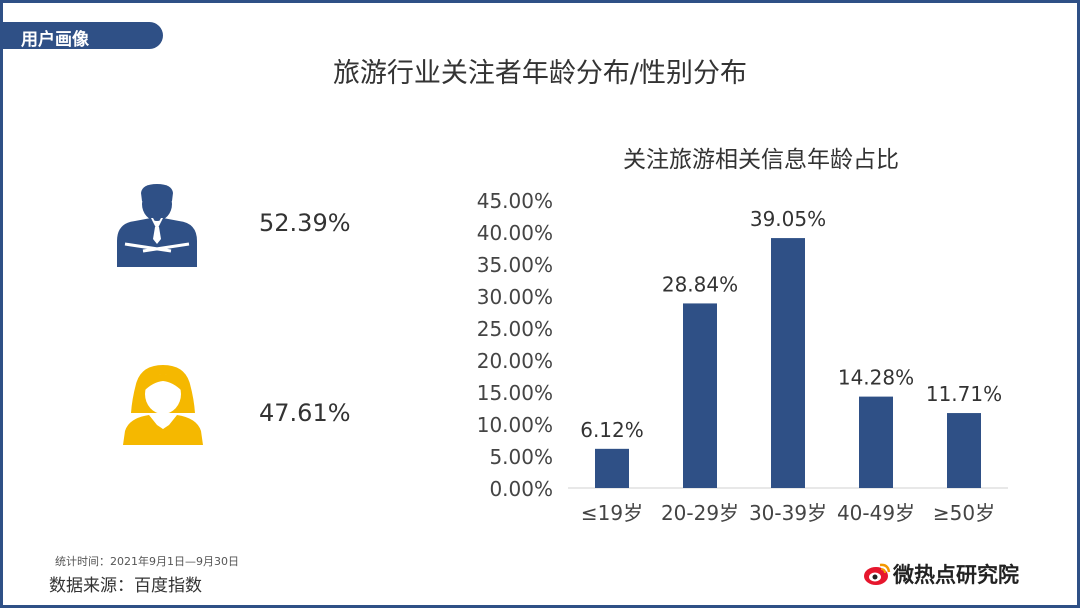 Image resolution: width=1080 pixels, height=608 pixels. Describe the element at coordinates (515, 201) in the screenshot. I see `y-tick-label: 45.00%` at that location.